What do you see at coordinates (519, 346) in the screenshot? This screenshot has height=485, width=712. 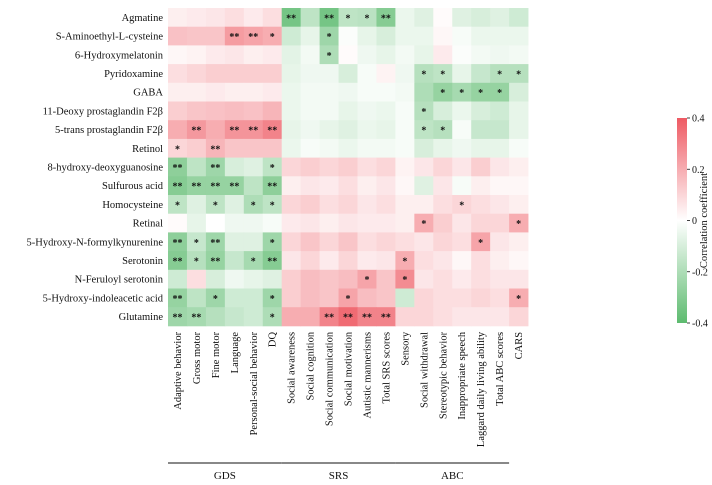 I see `column-label: CARS` at bounding box center [519, 346].